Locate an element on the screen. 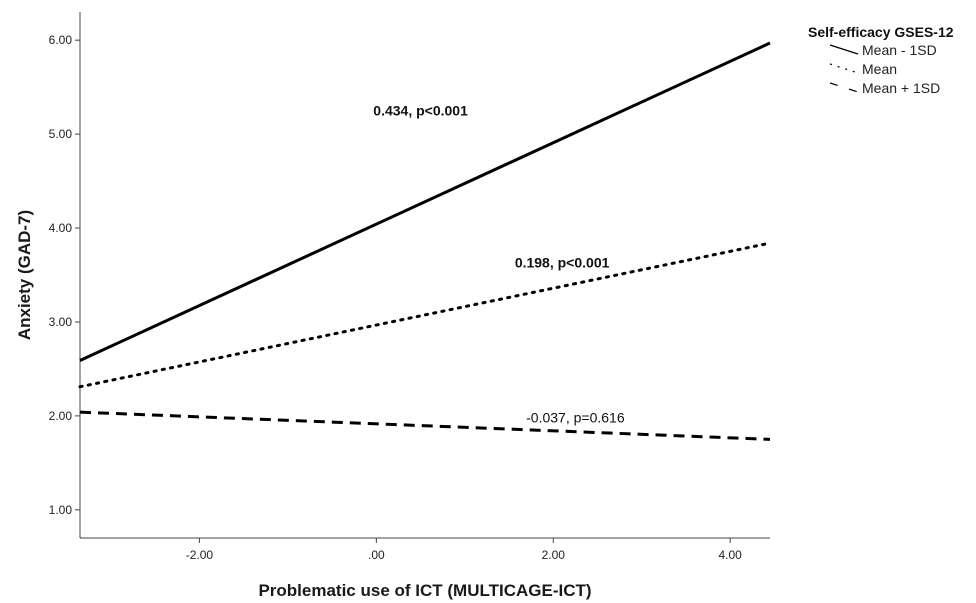 The height and width of the screenshot is (603, 976). slope-annotation: 0.434, p<0.001 is located at coordinates (420, 110).